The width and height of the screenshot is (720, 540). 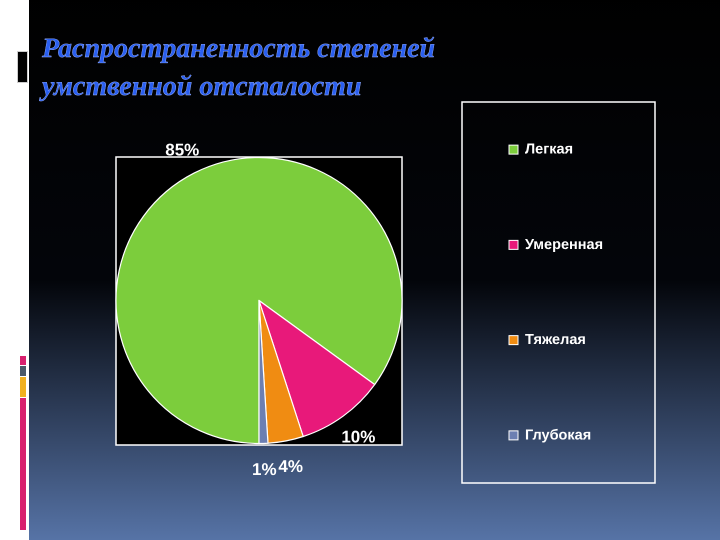 What do you see at coordinates (237, 67) in the screenshot?
I see `chart-title: Распространенность степеней умственной отсталости` at bounding box center [237, 67].